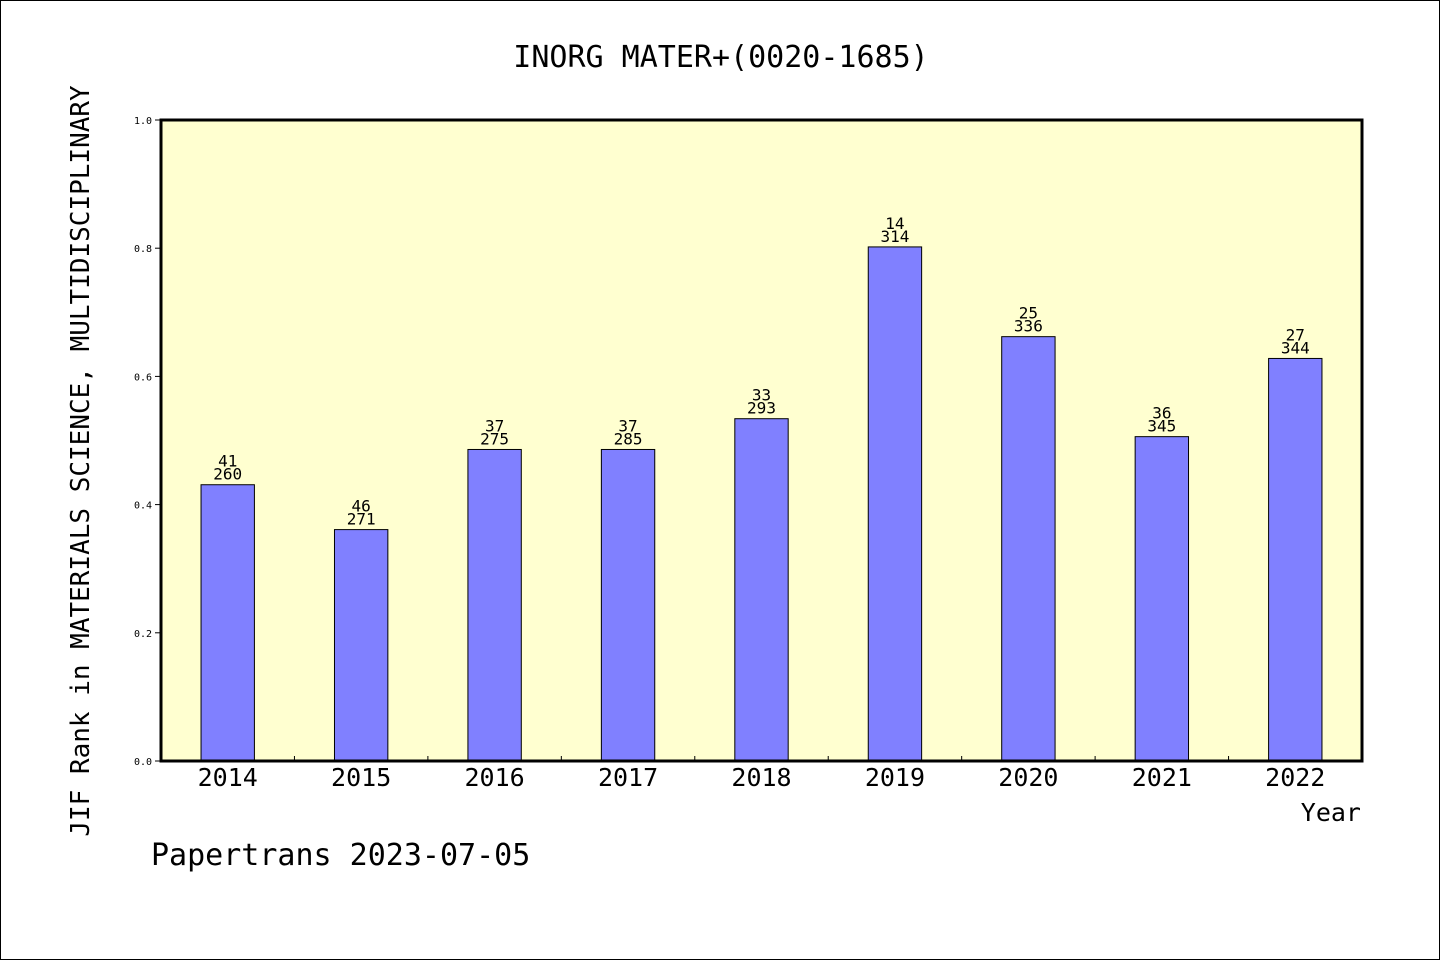 This screenshot has height=966, width=1440. I want to click on x-tick-label: 2022, so click(1295, 777).